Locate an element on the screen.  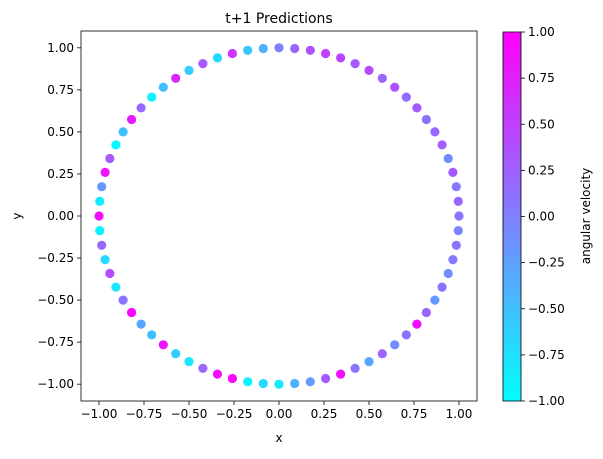
x-tick-label: −0.50 is located at coordinates (189, 414).